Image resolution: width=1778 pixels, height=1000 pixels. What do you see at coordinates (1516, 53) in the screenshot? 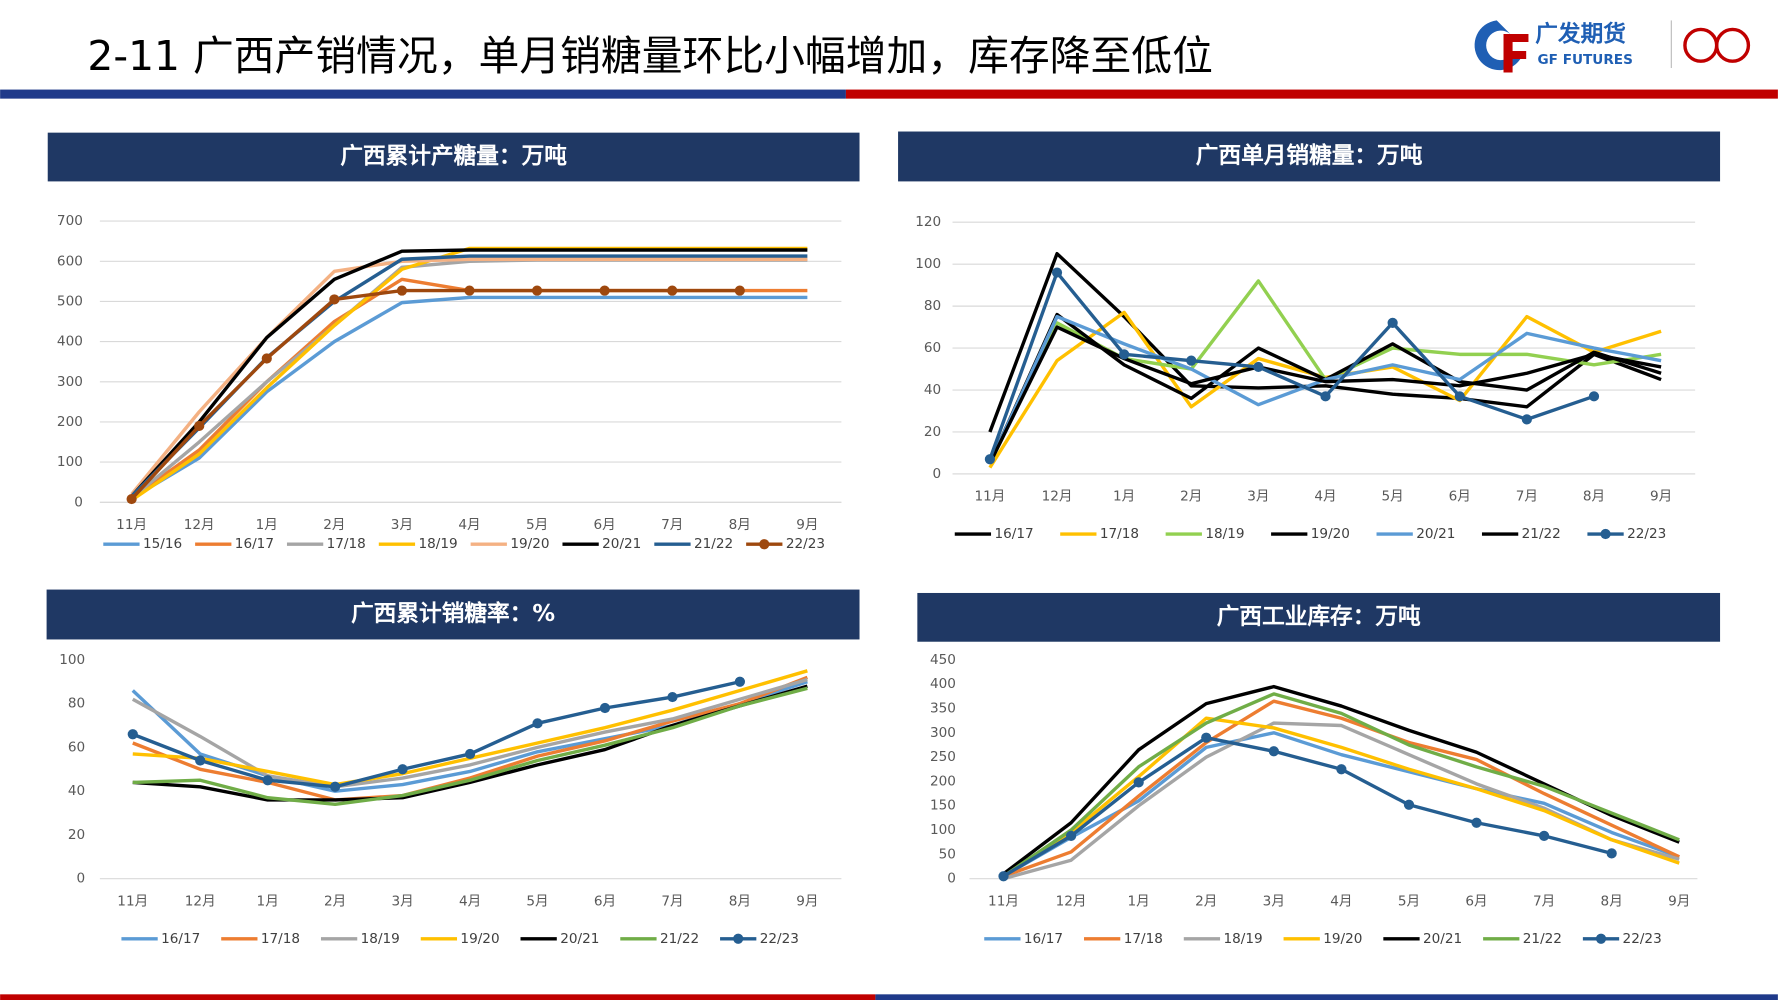
I see `logo-mark-f` at bounding box center [1516, 53].